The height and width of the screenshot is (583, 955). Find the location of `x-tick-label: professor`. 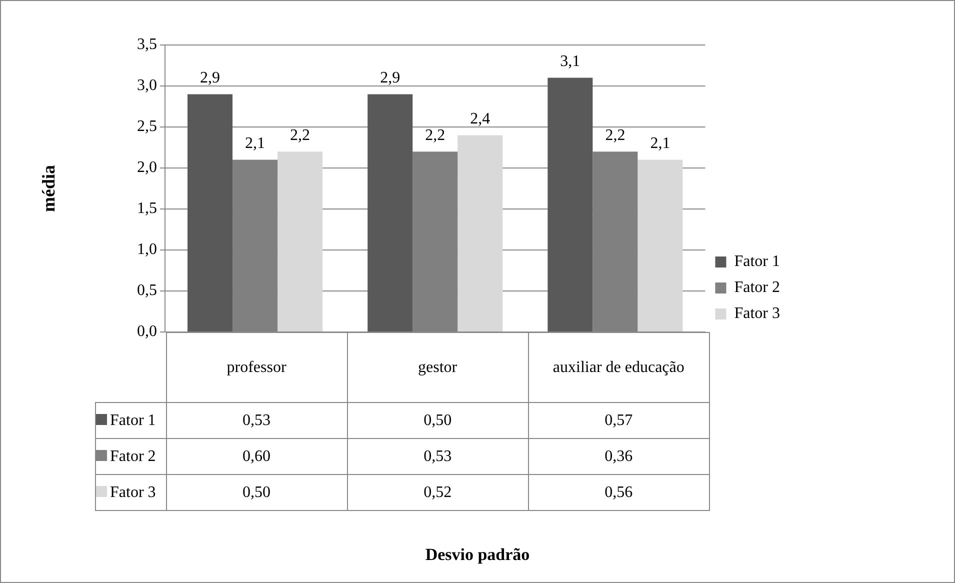

x-tick-label: professor is located at coordinates (257, 367).